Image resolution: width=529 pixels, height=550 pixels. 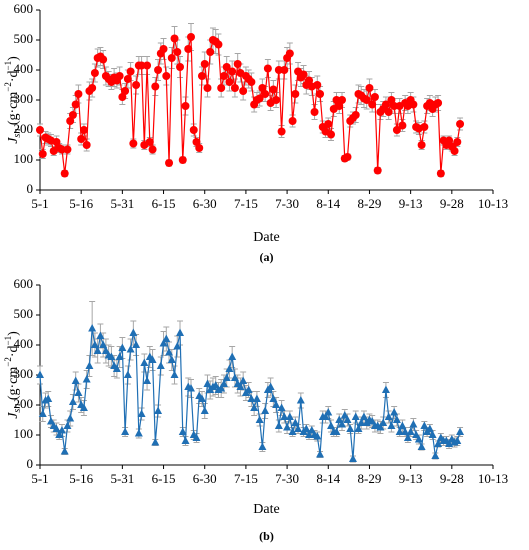 I want to click on x-tick-label: 7-30, so click(x=287, y=478).